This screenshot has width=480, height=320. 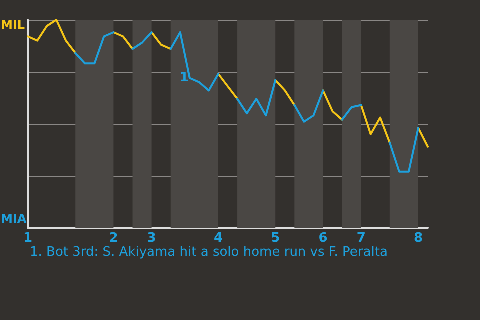 What do you see at coordinates (275, 238) in the screenshot?
I see `x-tick-label: 5` at bounding box center [275, 238].